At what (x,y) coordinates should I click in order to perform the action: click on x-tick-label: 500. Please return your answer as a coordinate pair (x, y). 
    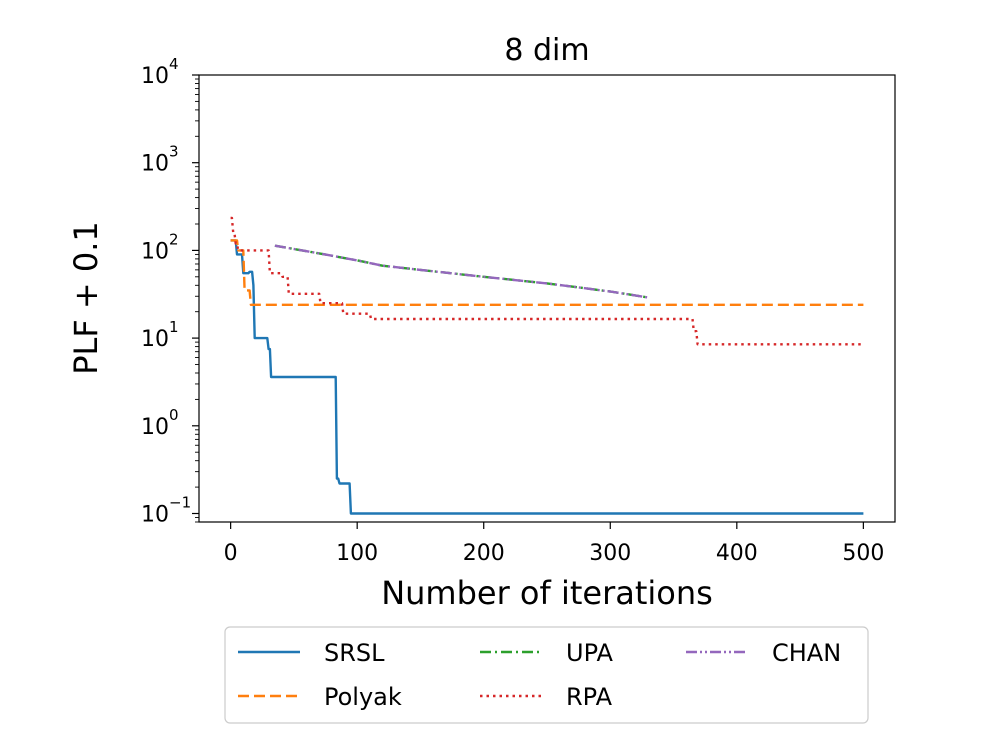
    Looking at the image, I should click on (863, 553).